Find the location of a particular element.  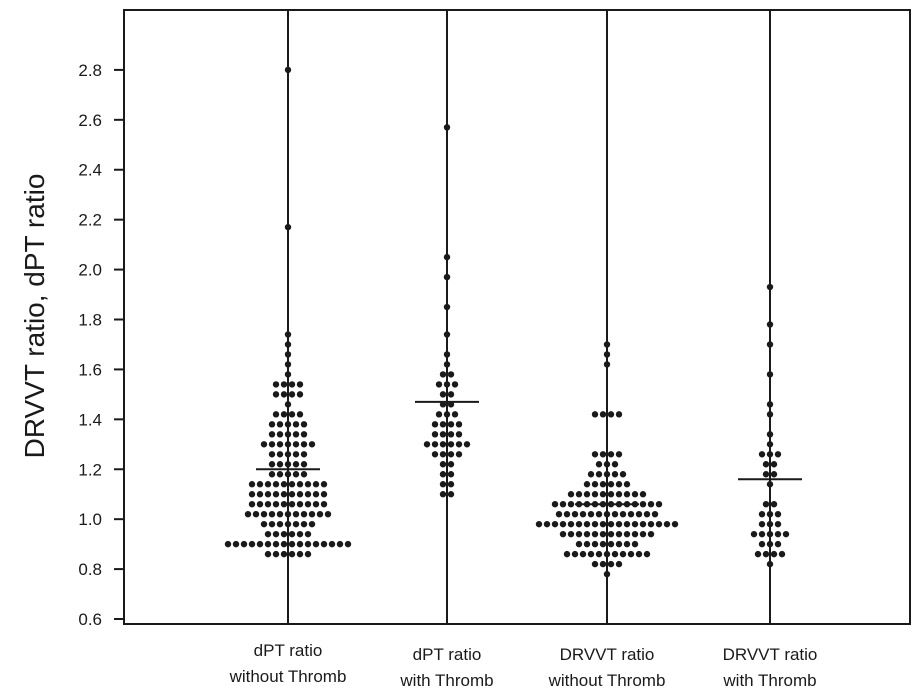

y-tick-label: 1.0 is located at coordinates (90, 519).